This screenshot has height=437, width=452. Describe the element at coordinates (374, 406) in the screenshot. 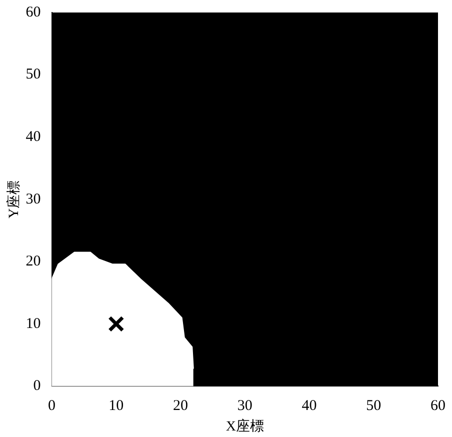

I see `x-tick-label: 50` at that location.